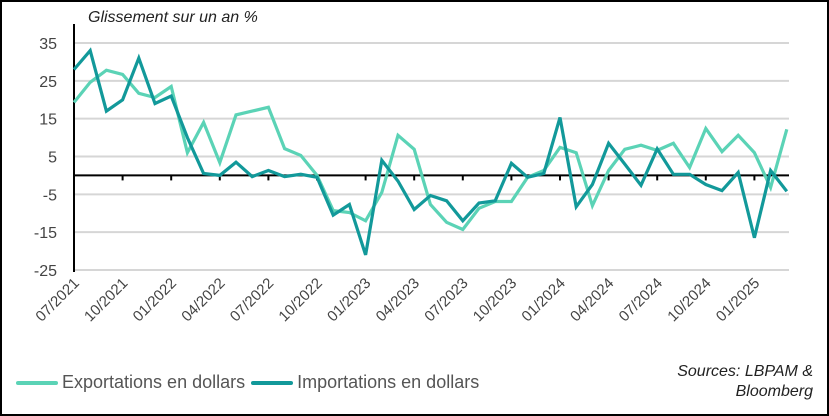  I want to click on x-tick-label: 04/2023, so click(398, 300).